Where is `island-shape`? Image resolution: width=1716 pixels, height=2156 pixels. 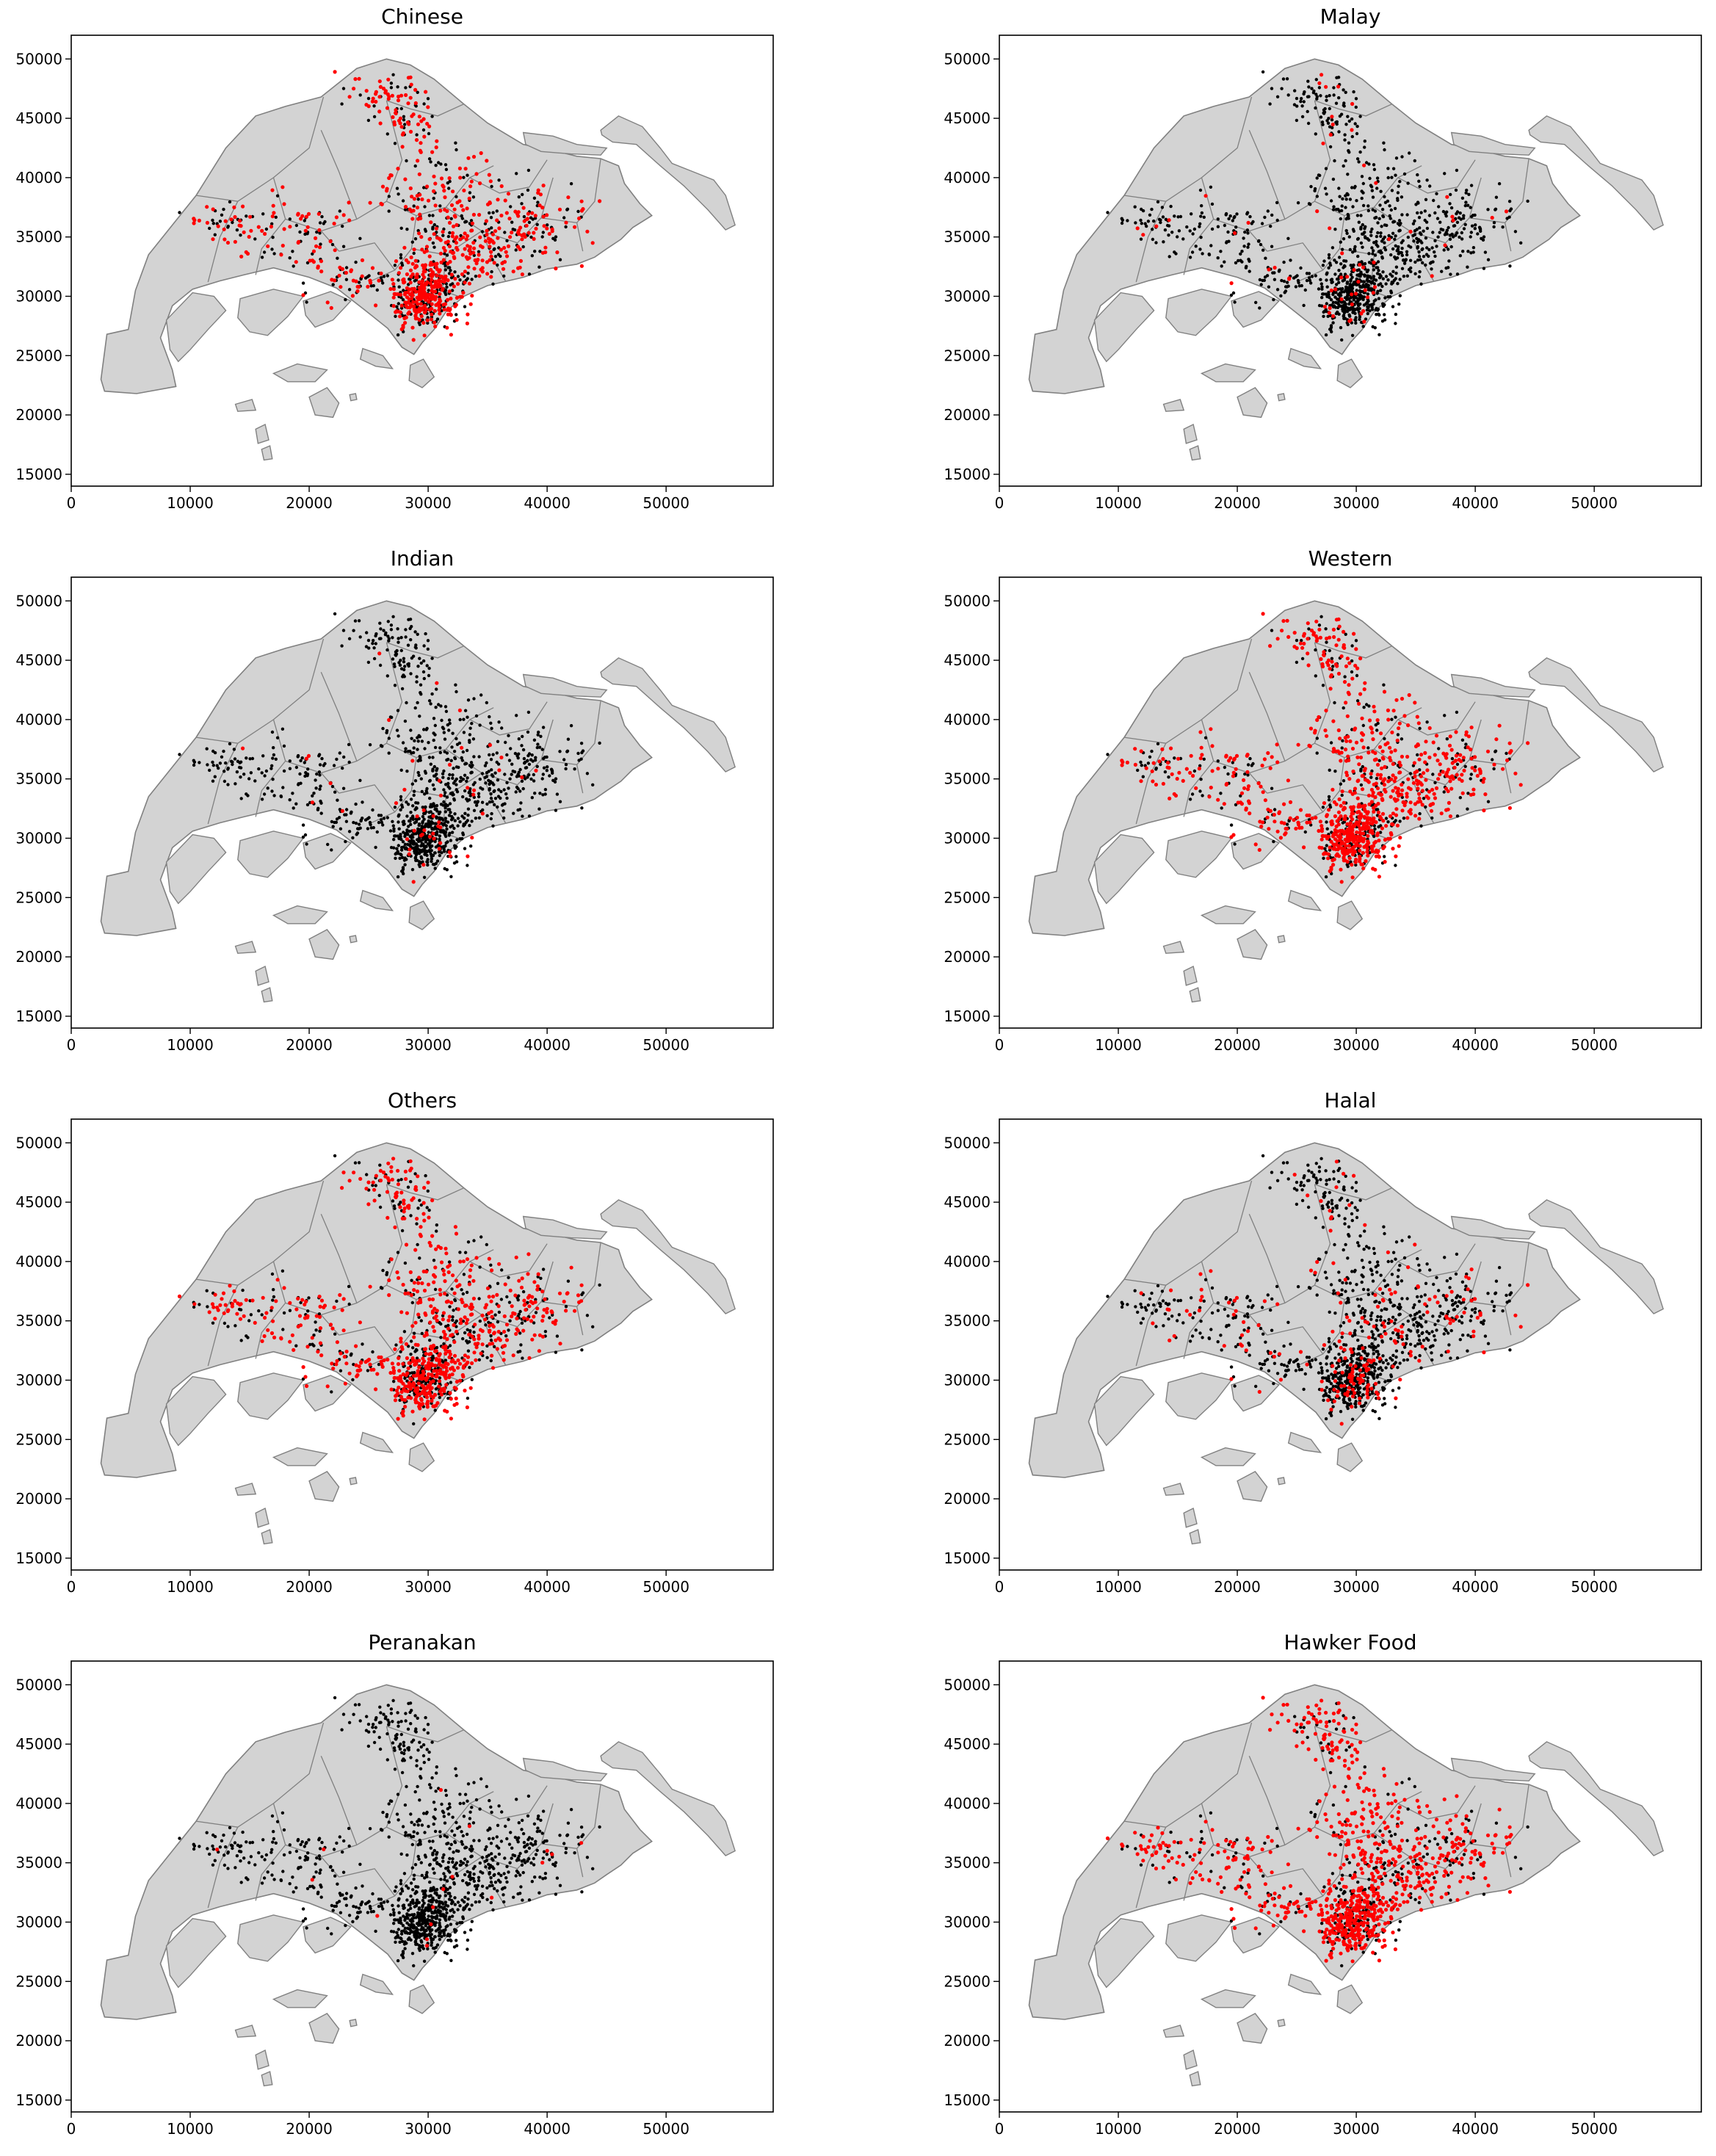 island-shape is located at coordinates (1349, 915).